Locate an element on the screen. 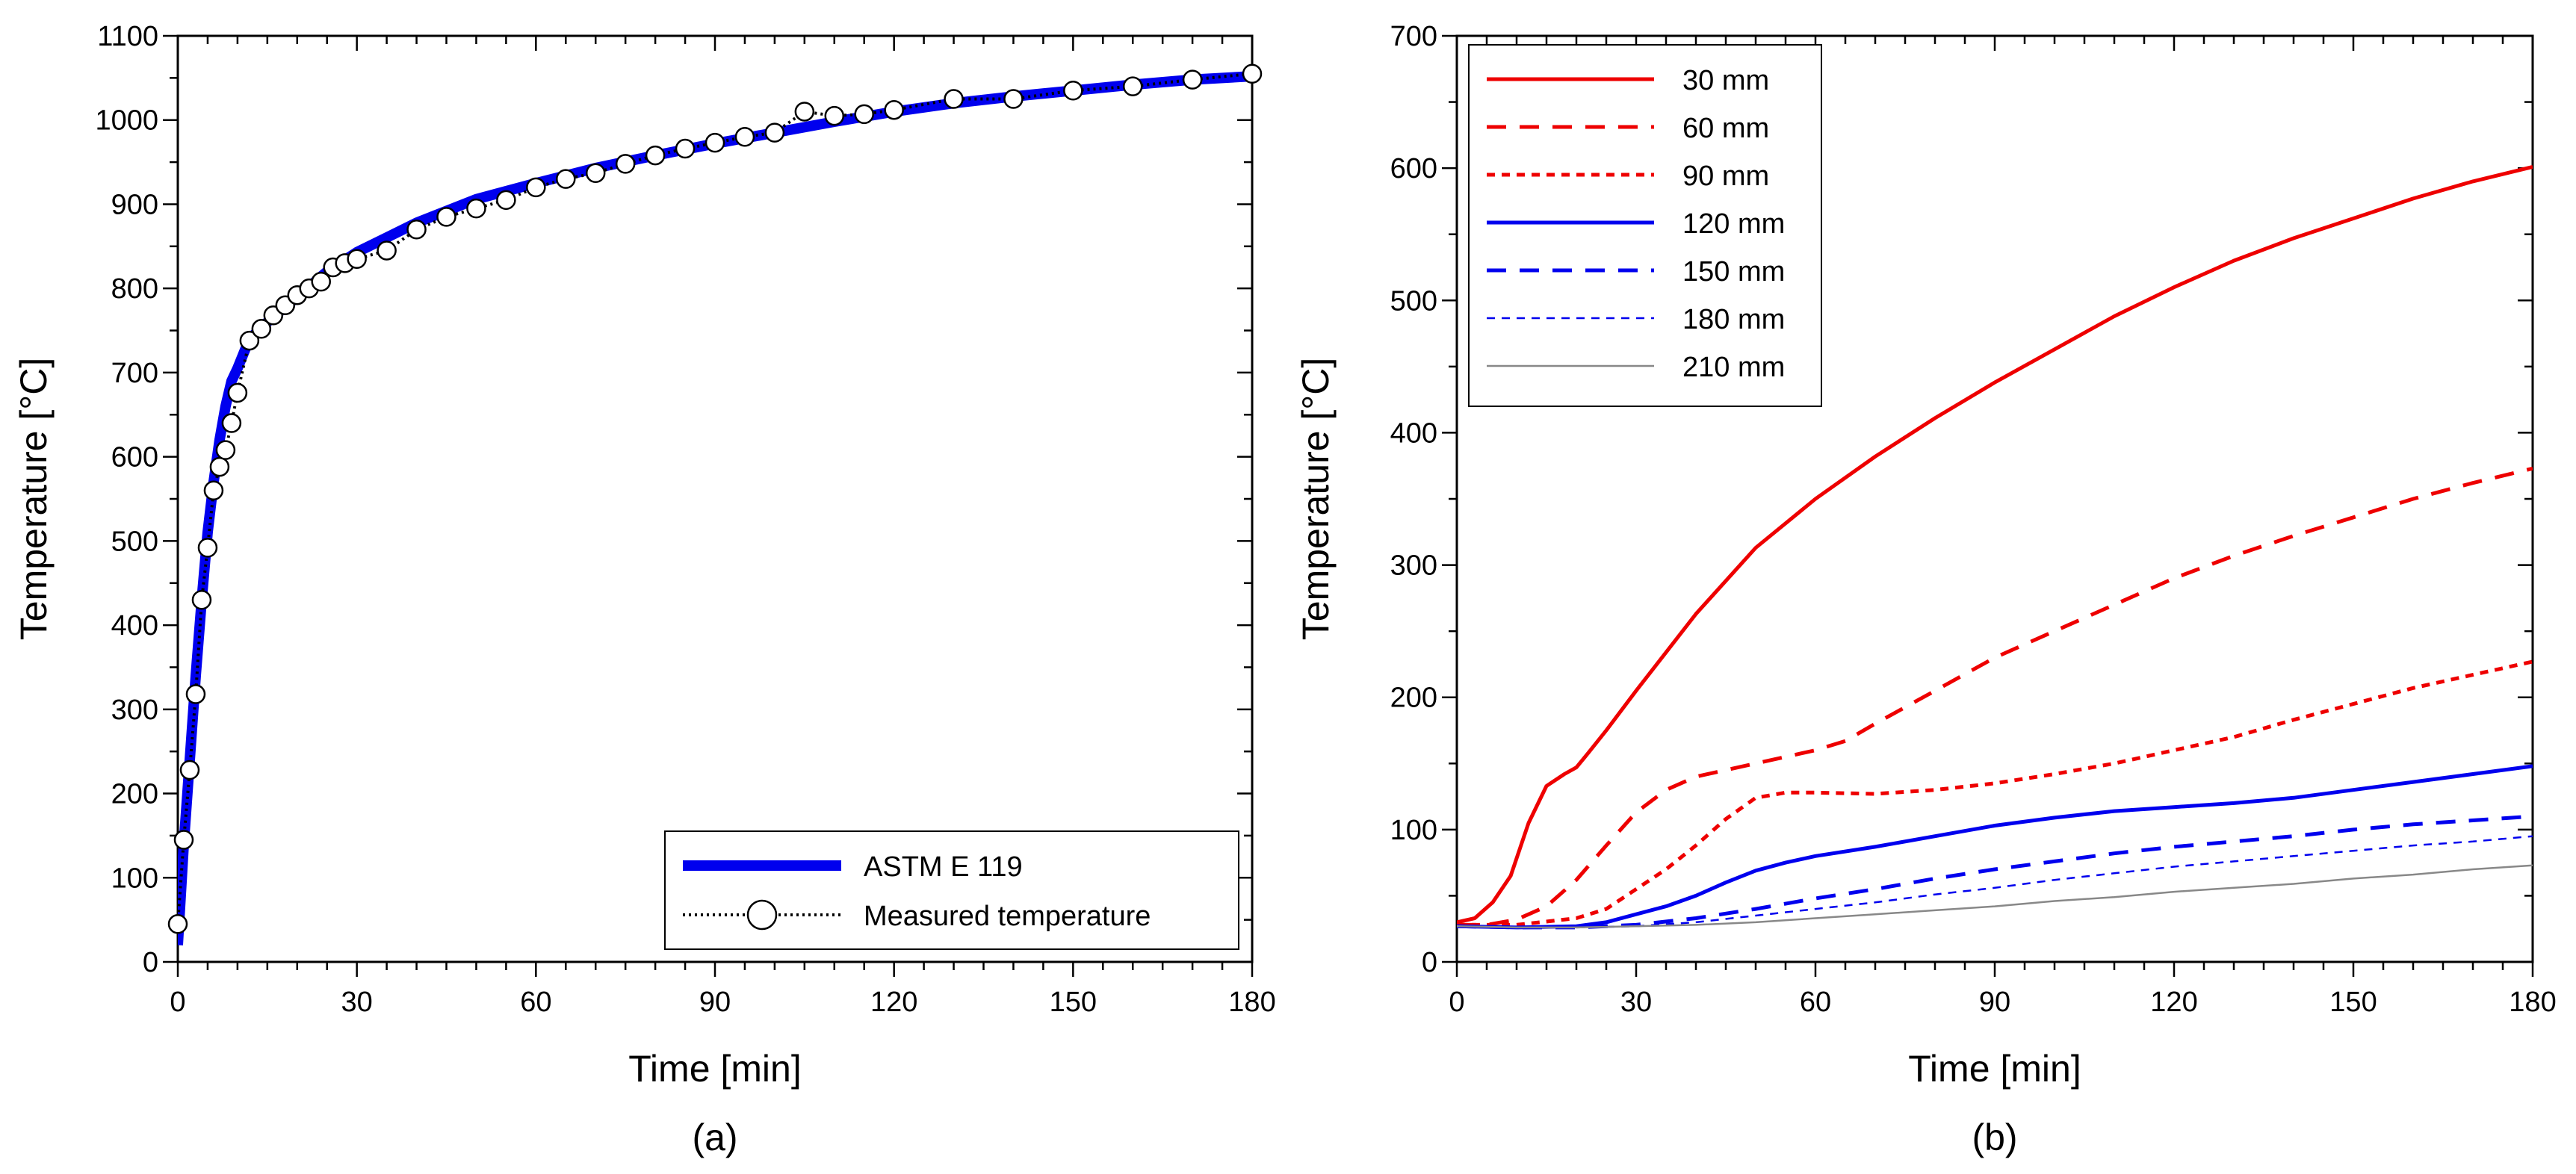  y-tick-label: 1000 is located at coordinates (126, 121).